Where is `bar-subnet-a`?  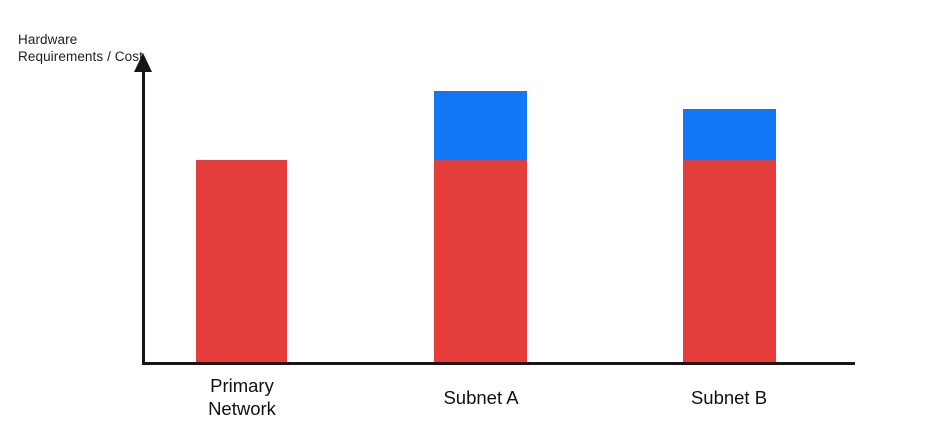
bar-subnet-a is located at coordinates (480, 227).